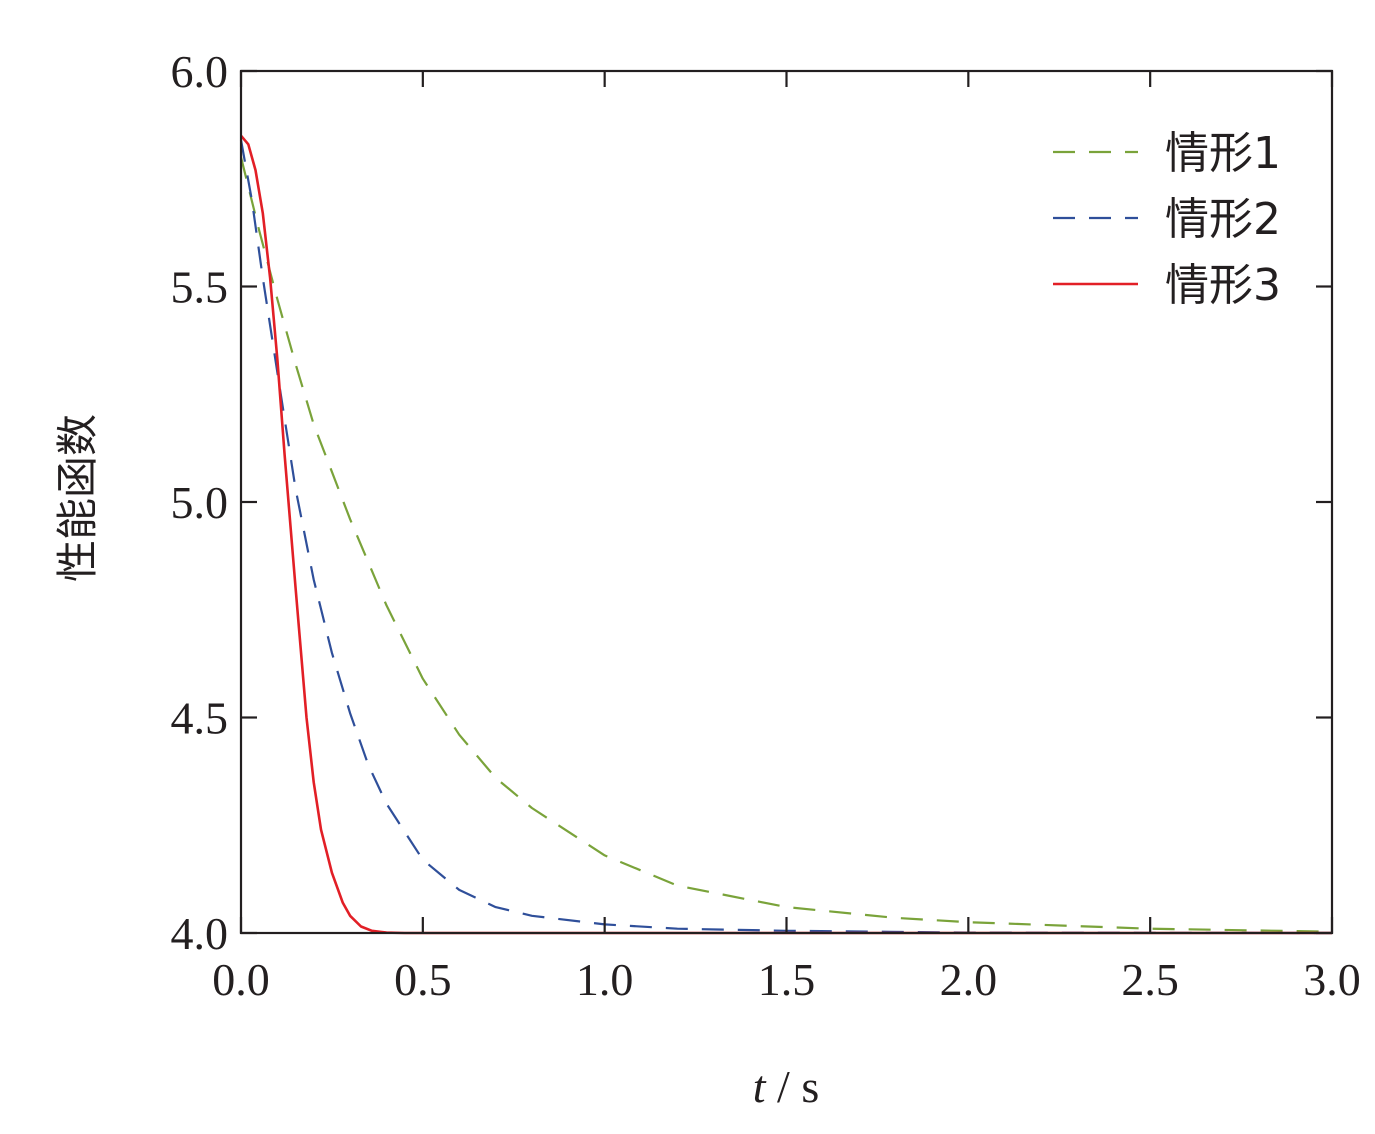  What do you see at coordinates (605, 979) in the screenshot?
I see `x-tick-label: 1.0` at bounding box center [605, 979].